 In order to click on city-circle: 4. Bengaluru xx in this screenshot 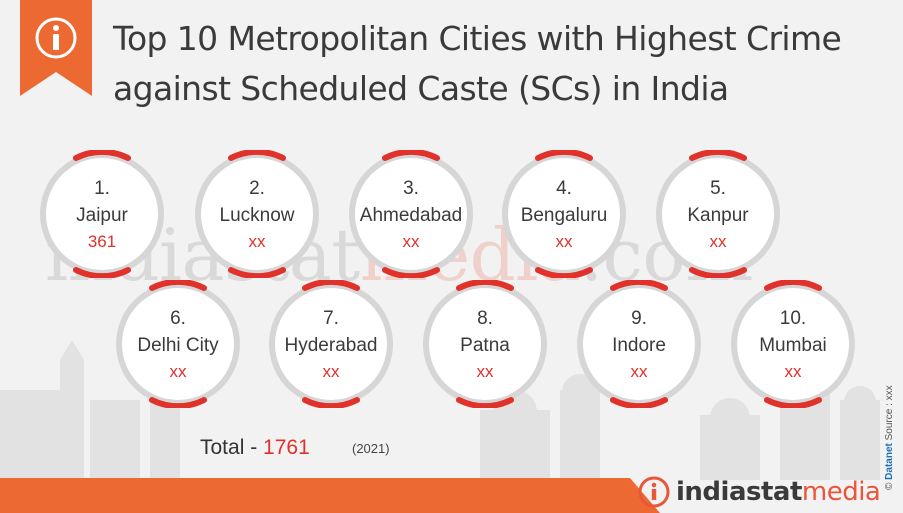, I will do `click(564, 214)`.